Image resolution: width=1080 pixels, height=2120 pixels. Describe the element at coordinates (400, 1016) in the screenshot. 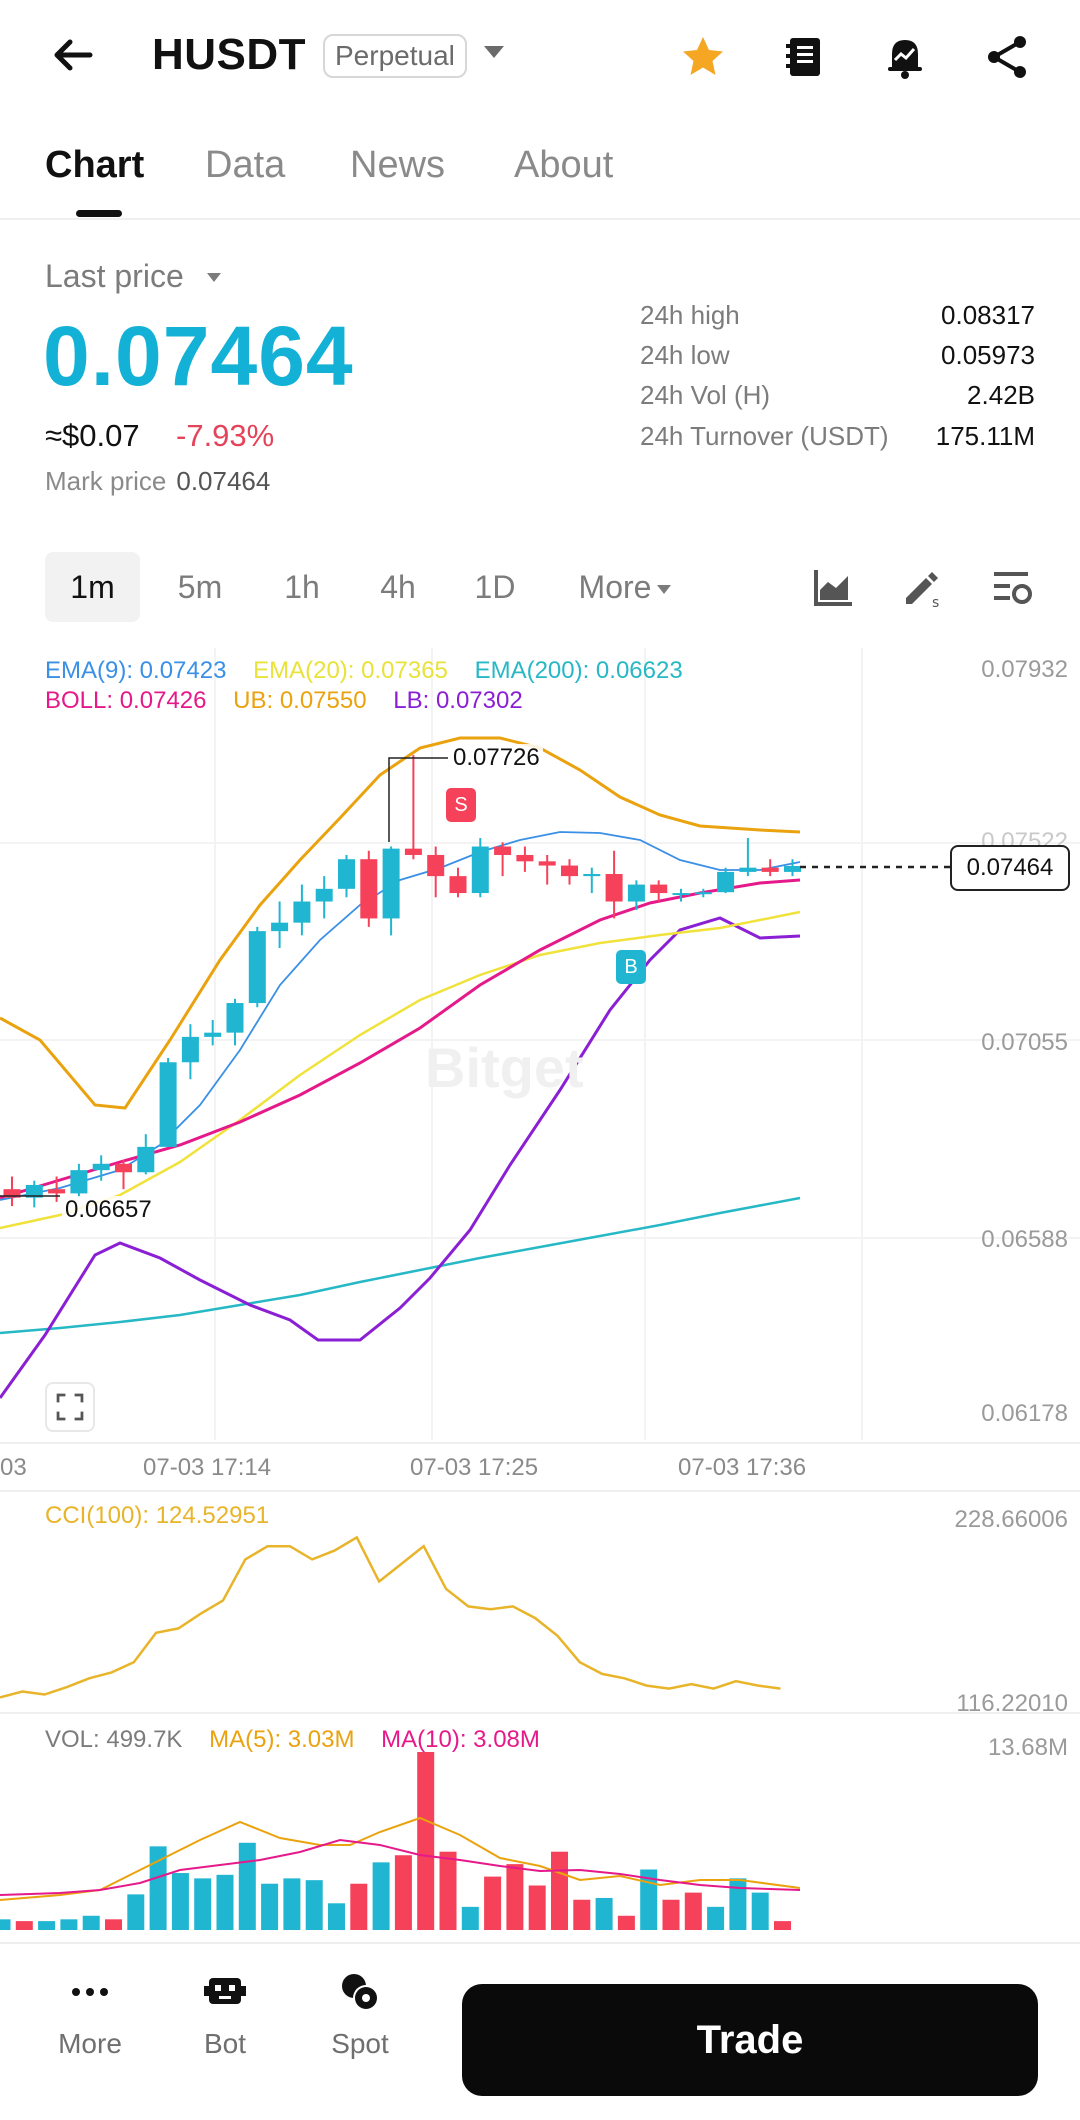

I see `ema9-line` at that location.